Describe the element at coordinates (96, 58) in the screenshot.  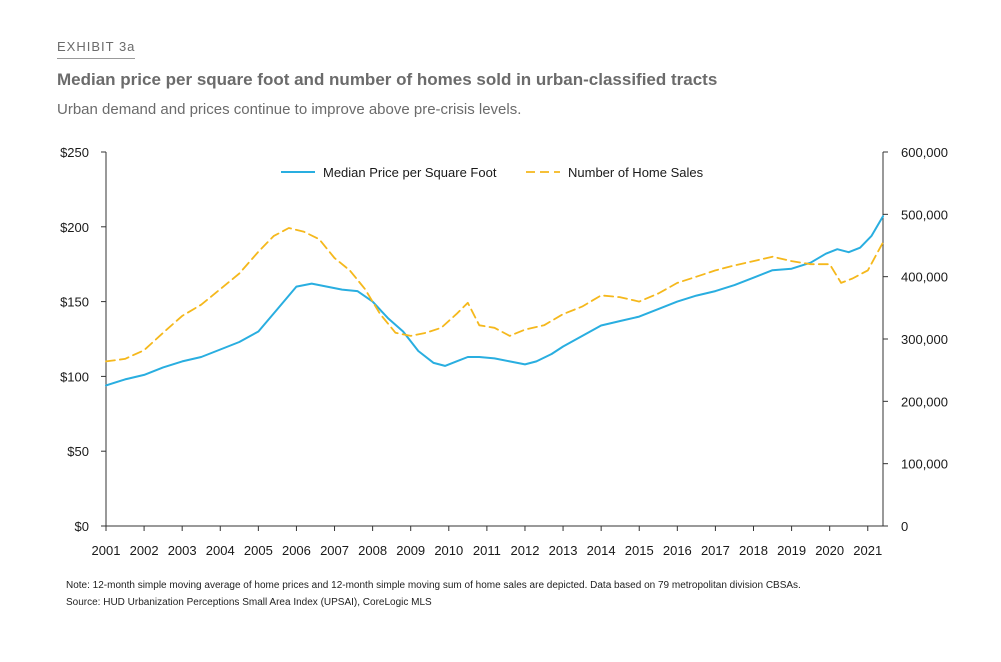
I see `exhibit-underline` at that location.